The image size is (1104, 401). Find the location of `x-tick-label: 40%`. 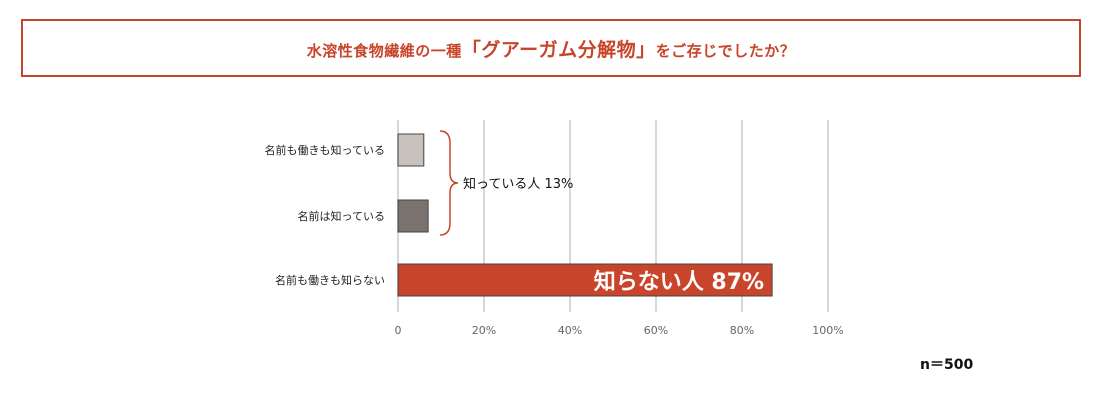

x-tick-label: 40% is located at coordinates (570, 330).